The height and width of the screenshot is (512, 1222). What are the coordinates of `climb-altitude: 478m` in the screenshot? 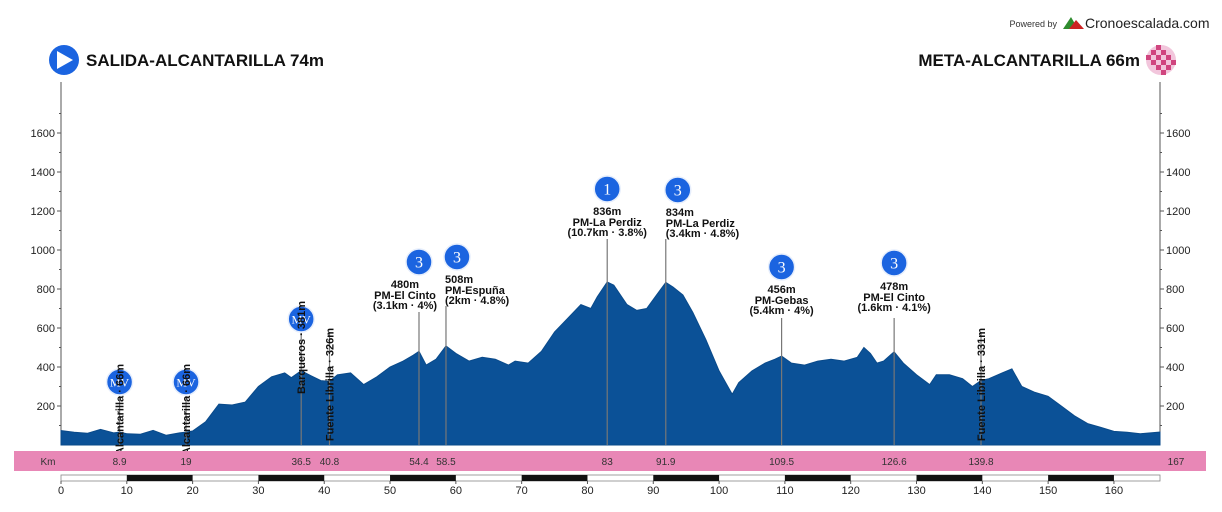 It's located at (894, 287).